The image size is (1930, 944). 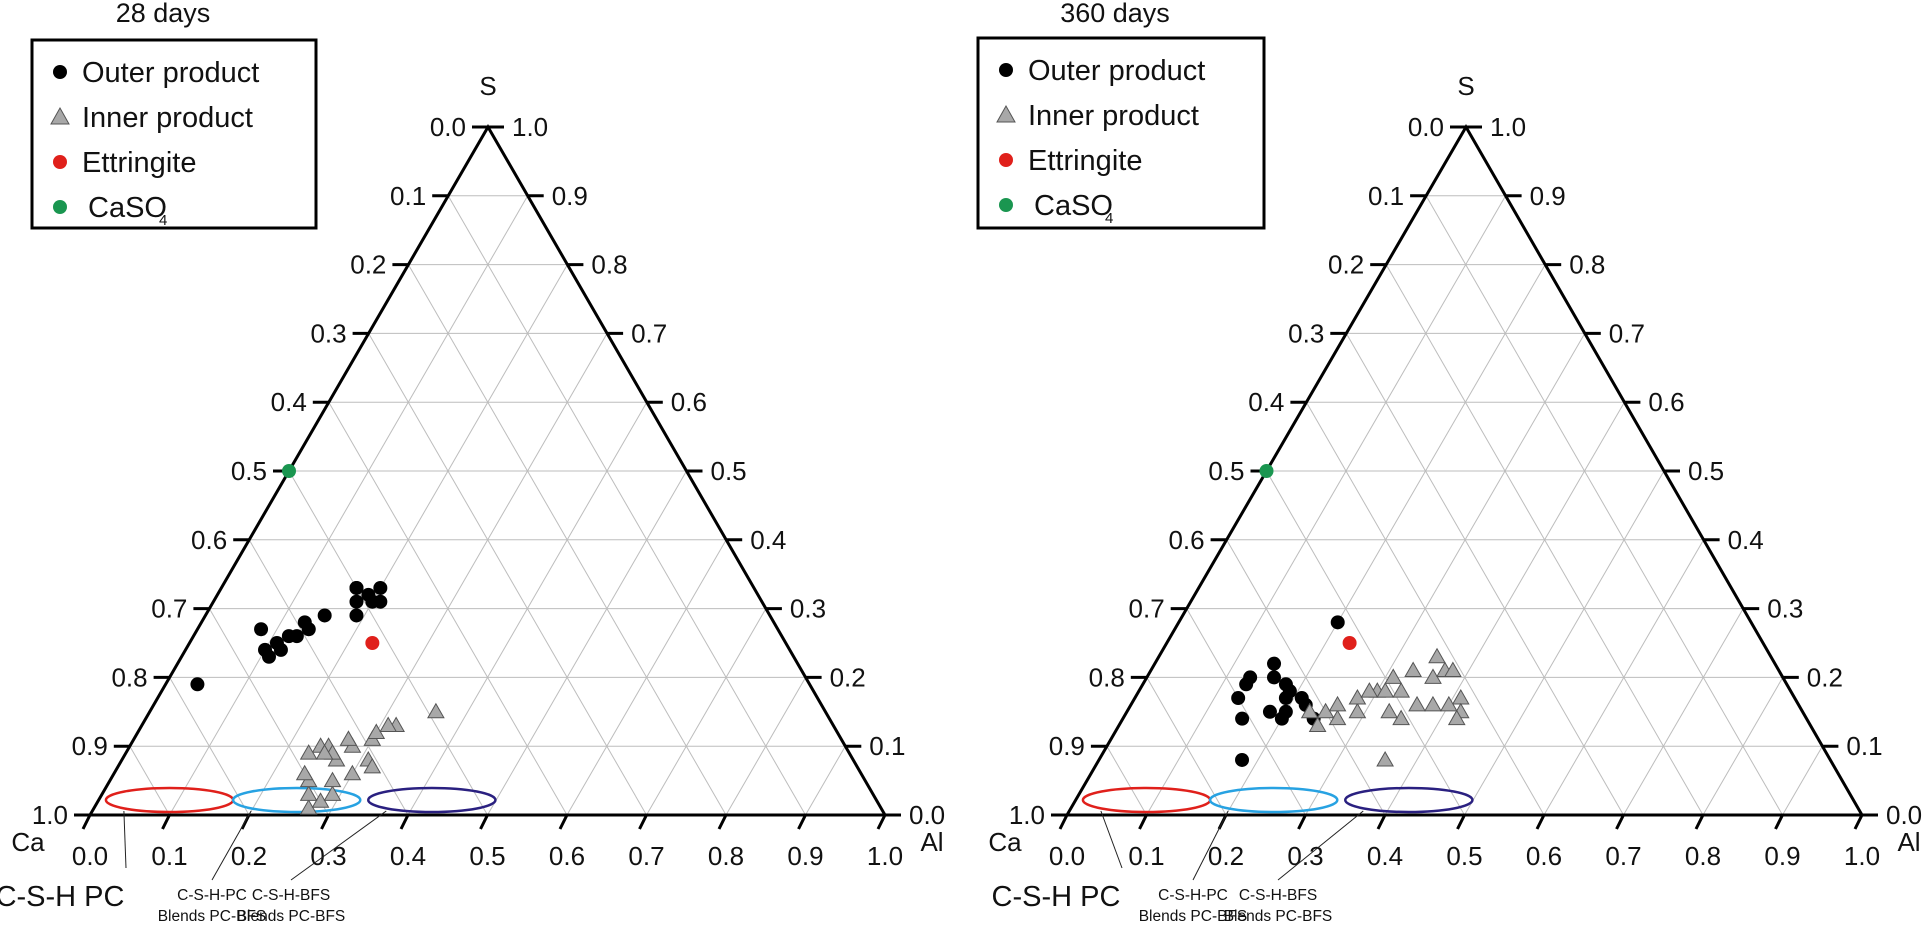 I want to click on region-label-2-1: Blends PC-BFS, so click(x=291, y=916).